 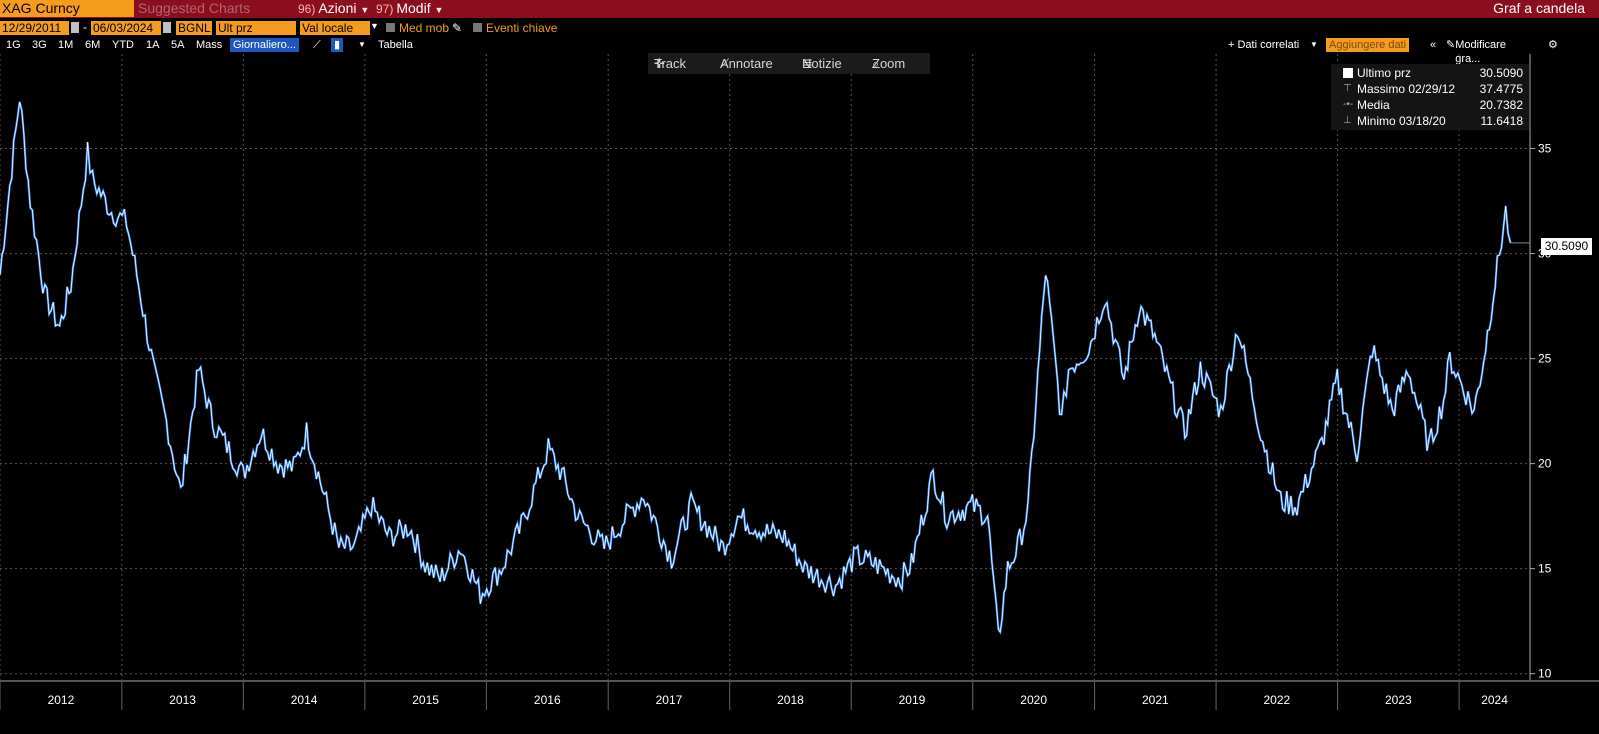 I want to click on x-tick-label: 2020, so click(x=1033, y=700).